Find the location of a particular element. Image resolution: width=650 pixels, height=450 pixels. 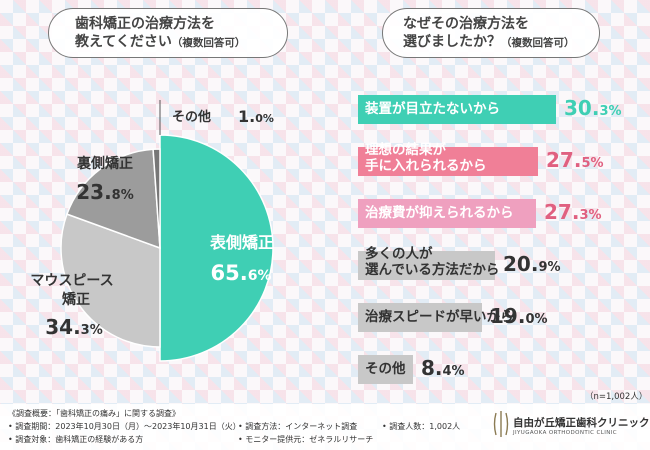

pie-value-back: 23.8% is located at coordinates (105, 192).